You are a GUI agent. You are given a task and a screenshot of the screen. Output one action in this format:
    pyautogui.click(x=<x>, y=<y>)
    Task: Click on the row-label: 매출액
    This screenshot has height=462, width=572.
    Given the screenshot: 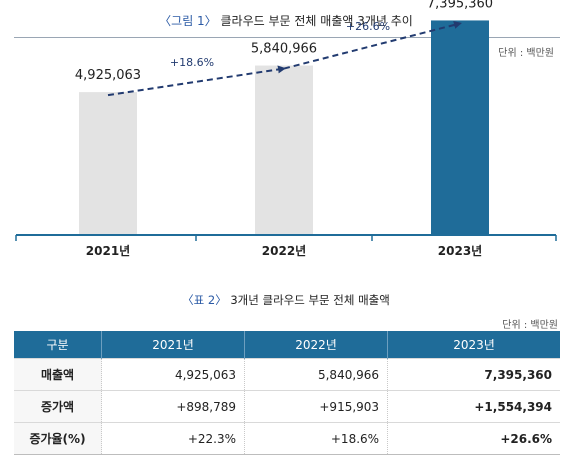 What is the action you would take?
    pyautogui.click(x=58, y=374)
    